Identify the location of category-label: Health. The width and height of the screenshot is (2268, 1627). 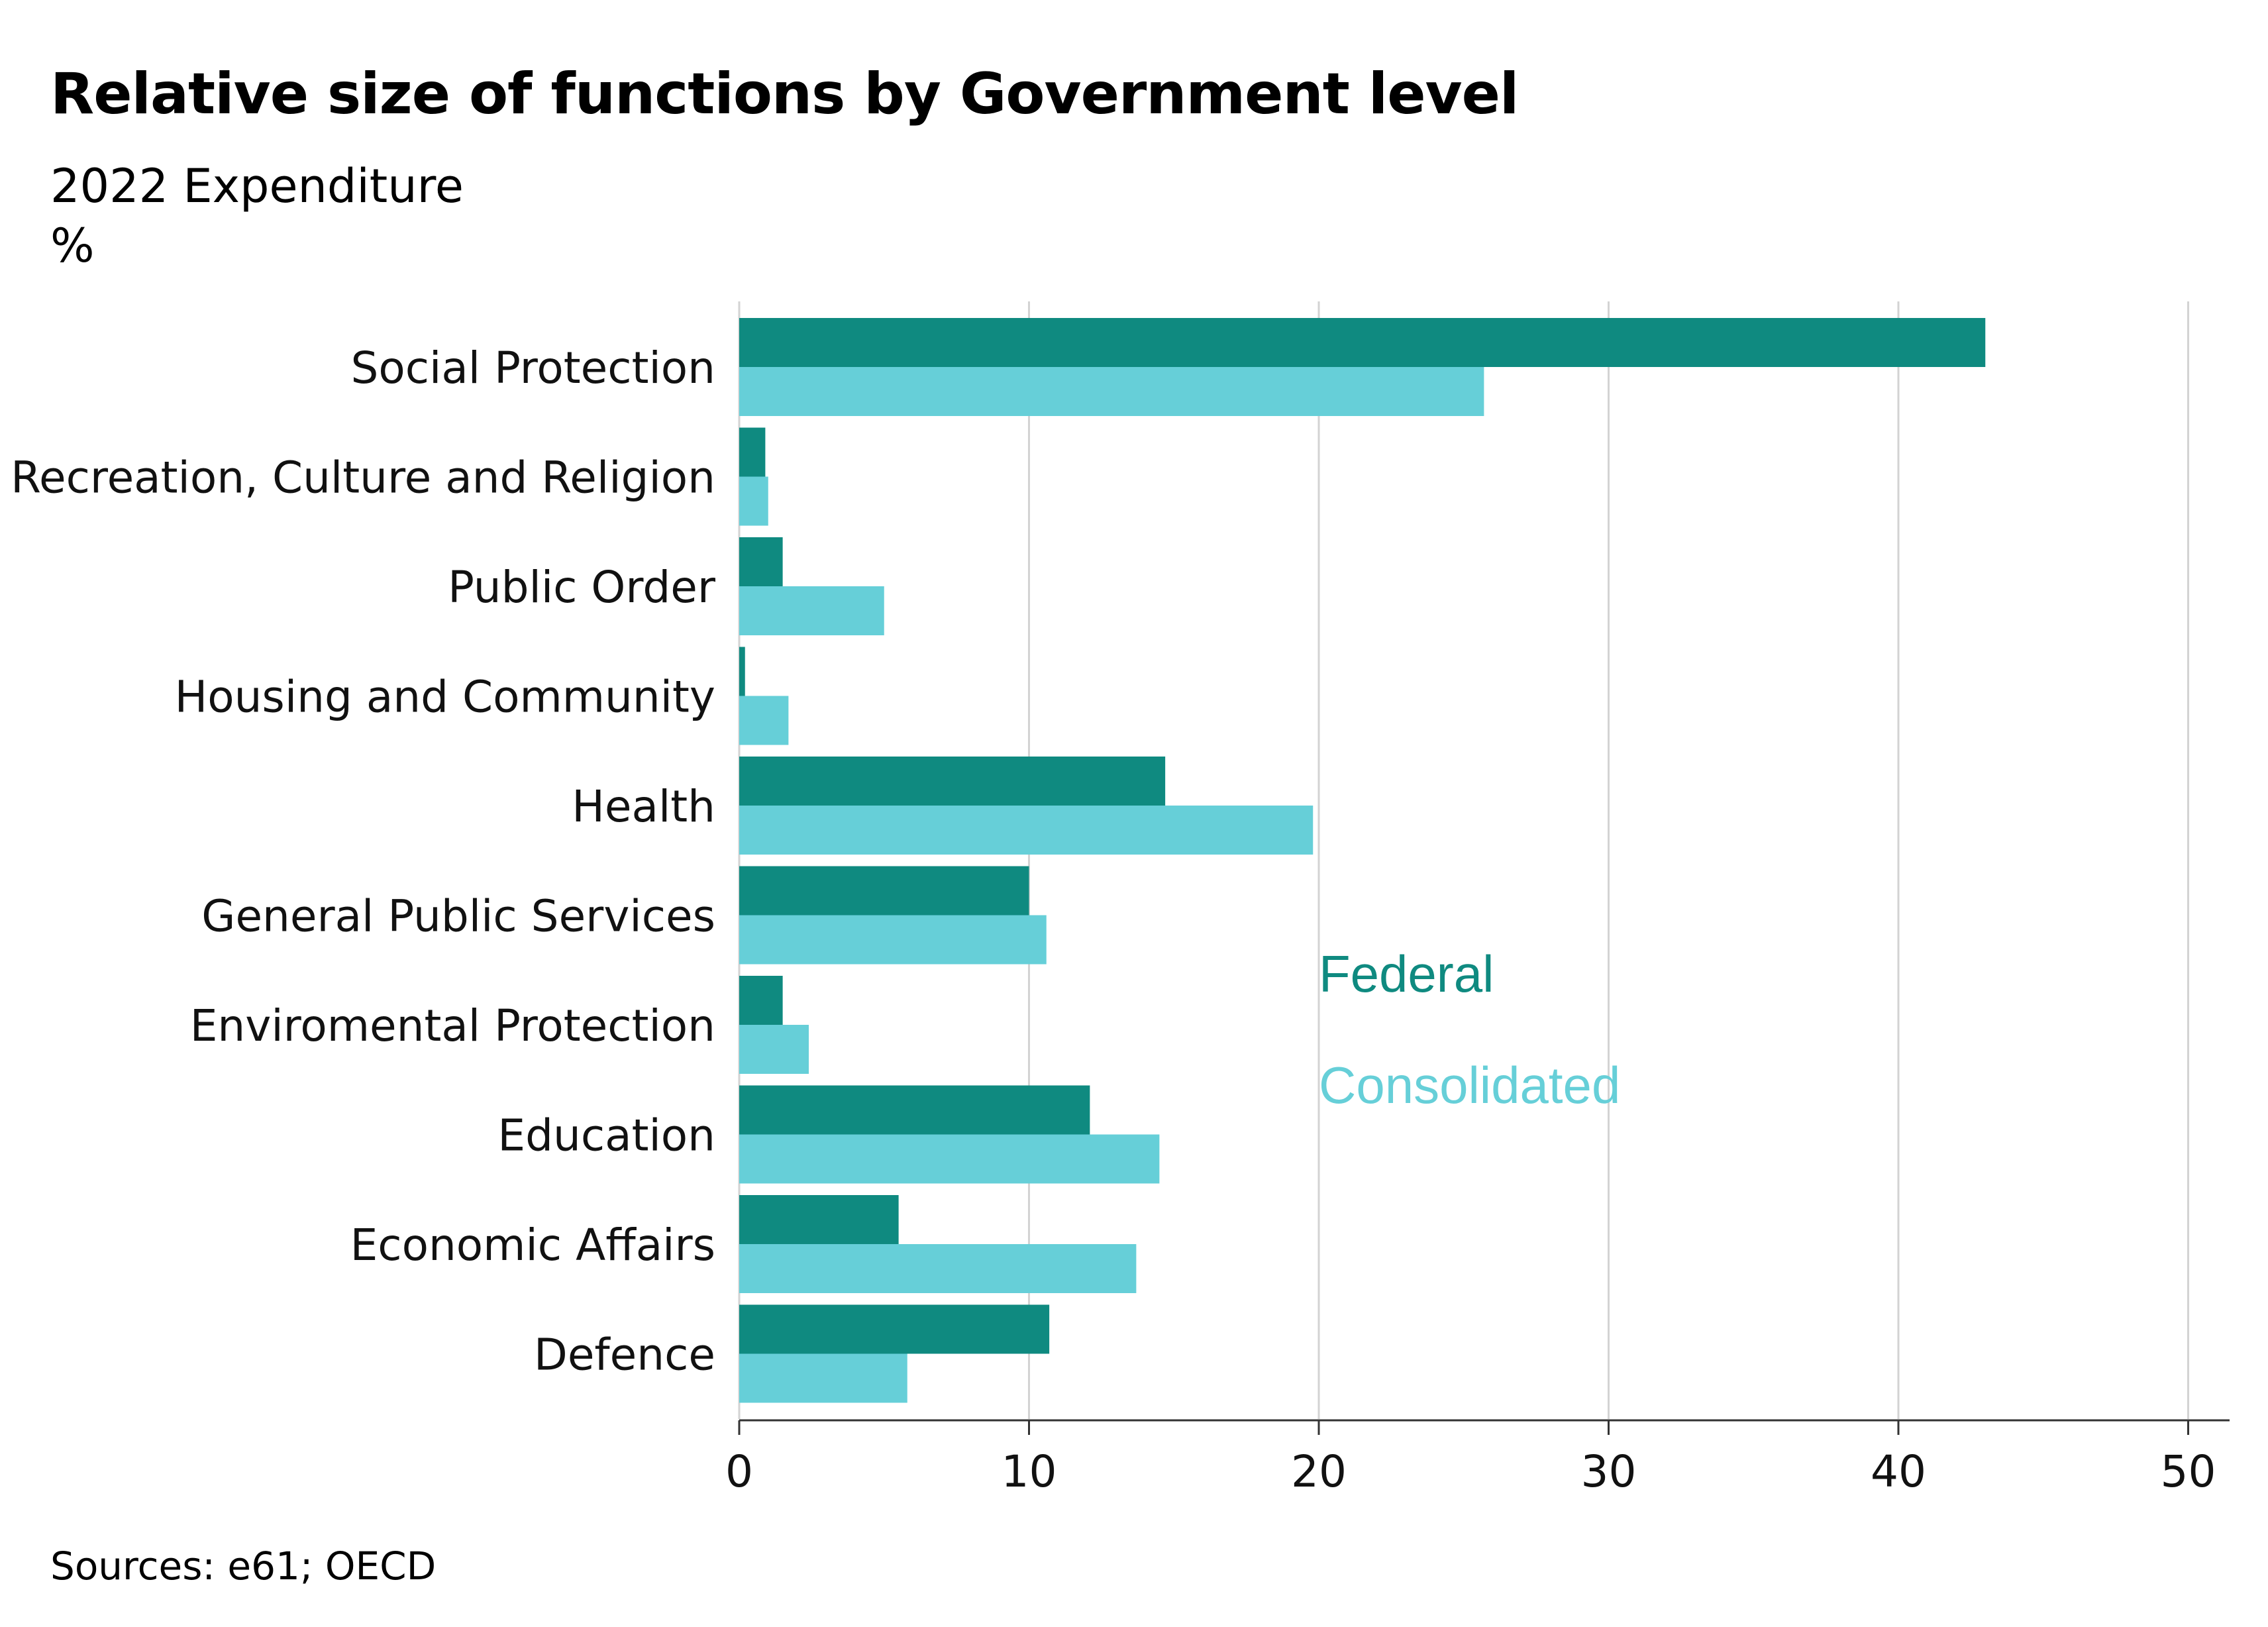
(643, 806).